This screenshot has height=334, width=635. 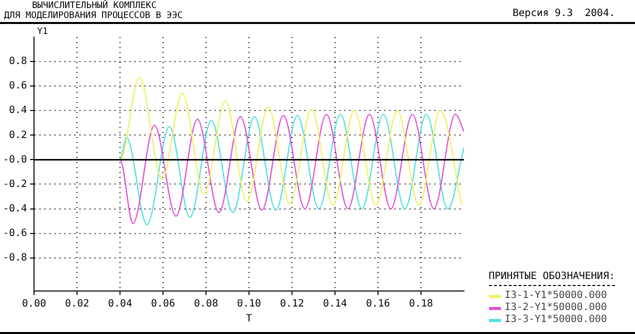 I want to click on x-tick-label: 0.18, so click(x=421, y=304).